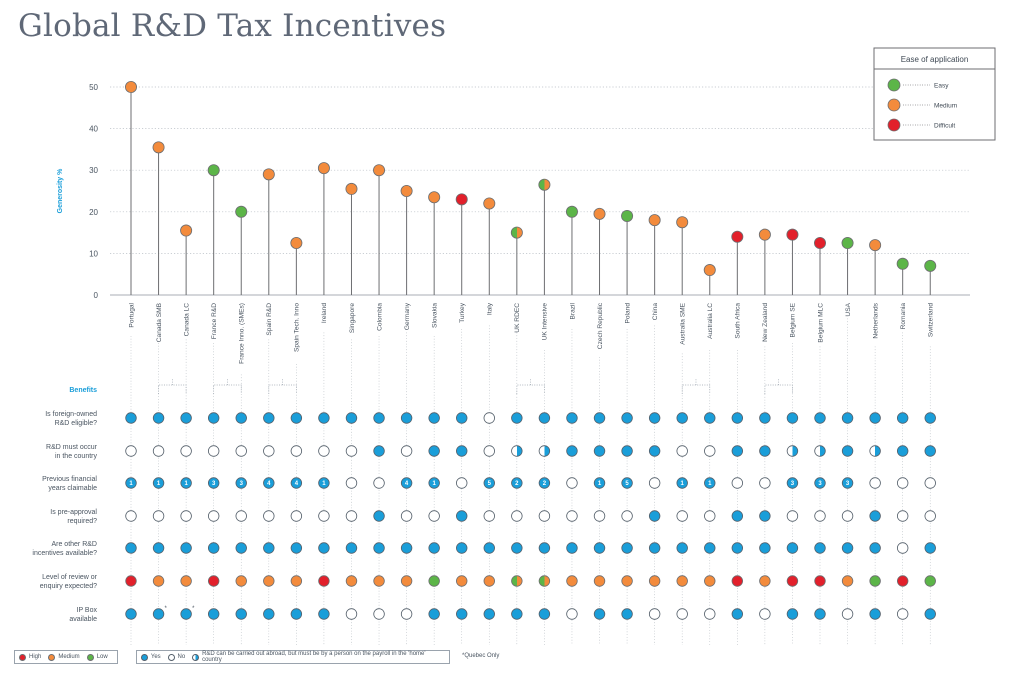 This screenshot has width=1024, height=675. What do you see at coordinates (96, 295) in the screenshot?
I see `y-tick-label: 0` at bounding box center [96, 295].